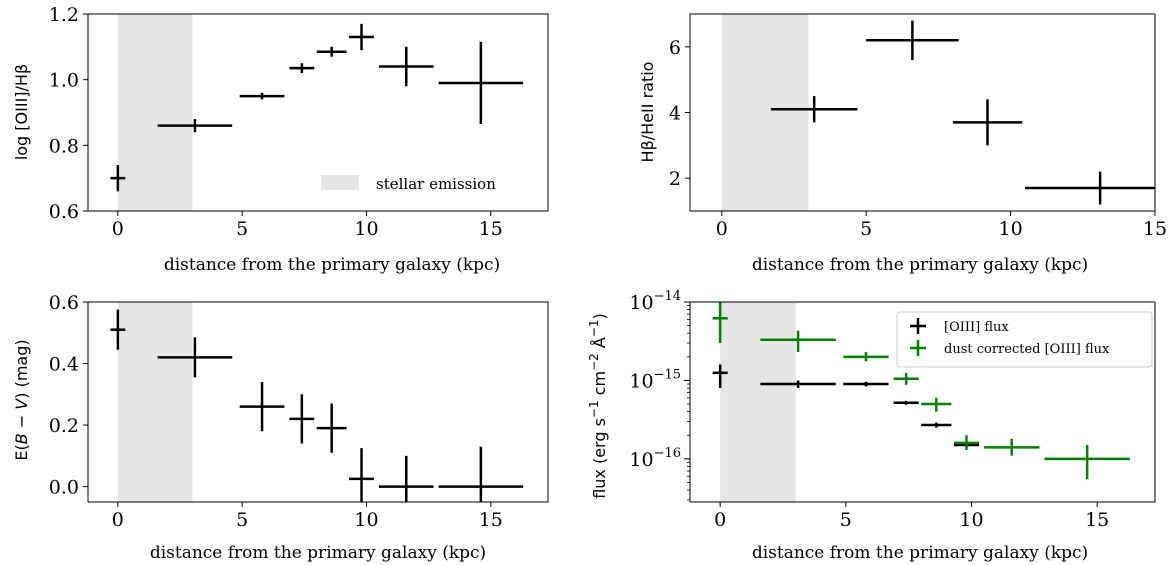 This screenshot has height=565, width=1173. Describe the element at coordinates (598, 406) in the screenshot. I see `flux-ylabel: flux (erg s−1 cm−2 Å−1)` at that location.